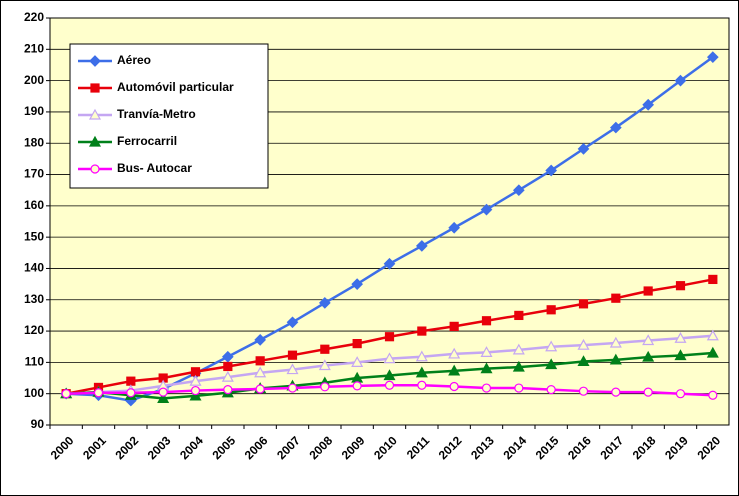 The height and width of the screenshot is (496, 739). I want to click on y-tick-label: 130, so click(34, 299).